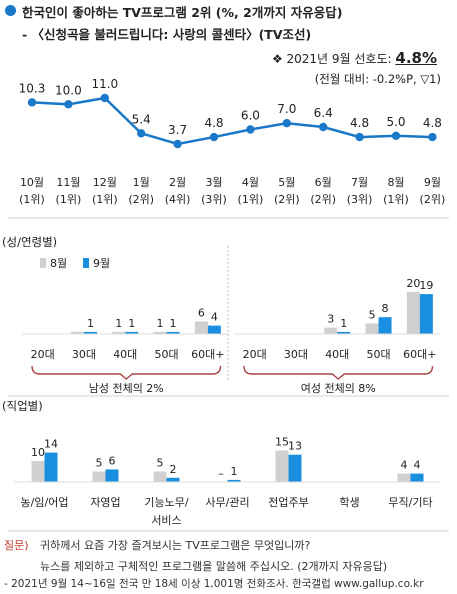 The image size is (457, 594). I want to click on value-label-8: 6.4, so click(323, 113).